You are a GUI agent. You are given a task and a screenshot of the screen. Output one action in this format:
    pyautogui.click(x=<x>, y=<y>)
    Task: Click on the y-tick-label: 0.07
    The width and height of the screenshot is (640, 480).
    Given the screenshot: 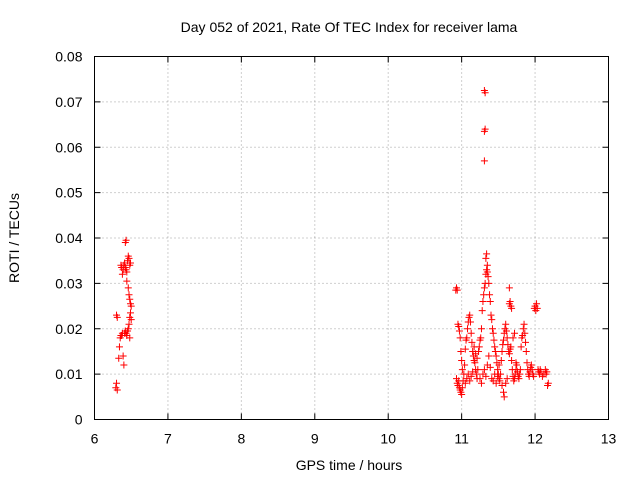 What is the action you would take?
    pyautogui.click(x=68, y=102)
    